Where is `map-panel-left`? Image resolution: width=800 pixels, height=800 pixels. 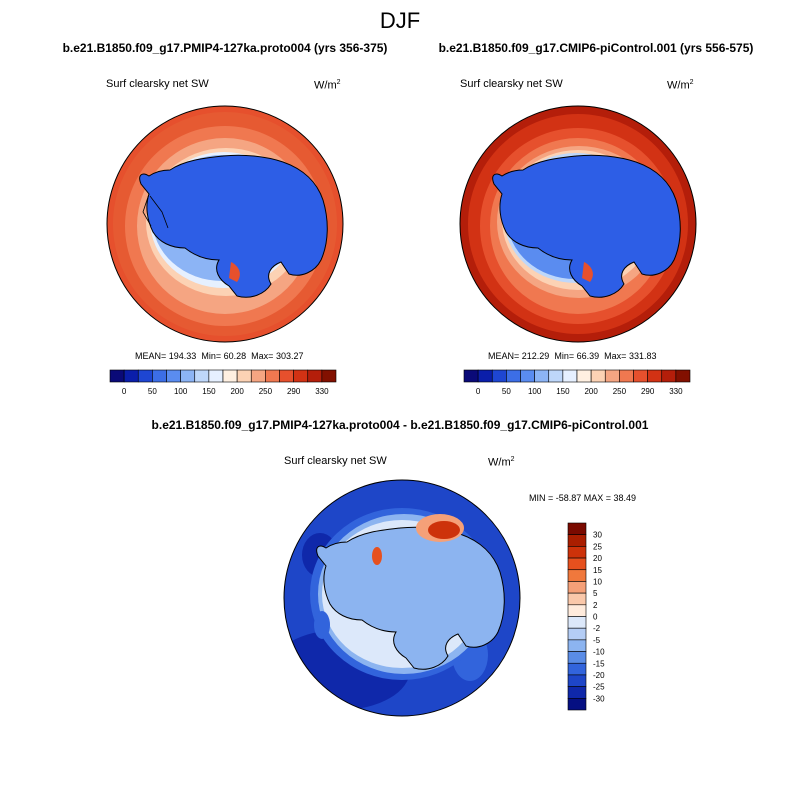 map-panel-left is located at coordinates (225, 224).